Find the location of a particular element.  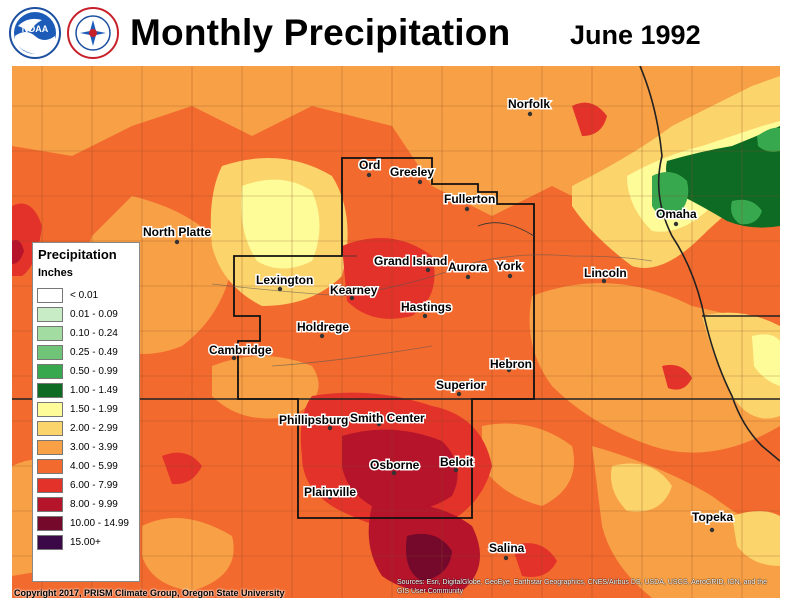

city-topeka: Topeka is located at coordinates (713, 521).